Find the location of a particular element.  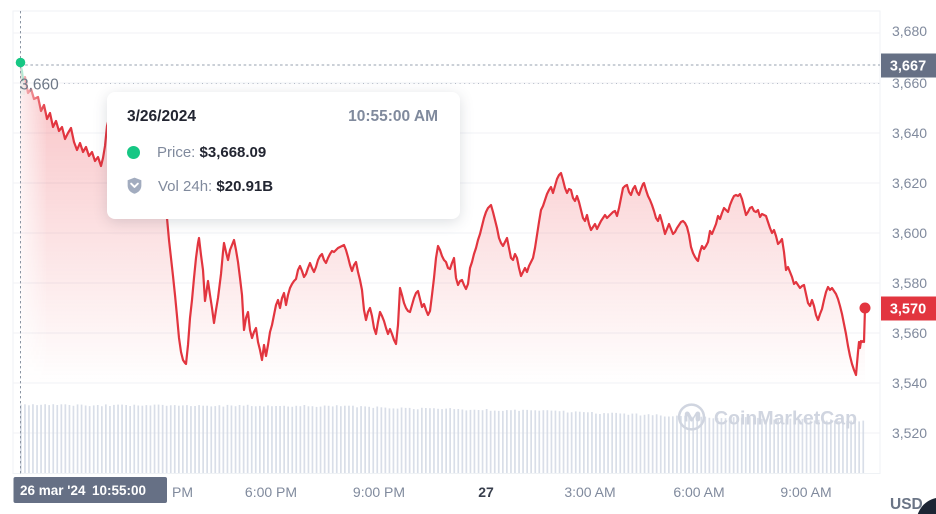

svg-text: 27 is located at coordinates (486, 492).